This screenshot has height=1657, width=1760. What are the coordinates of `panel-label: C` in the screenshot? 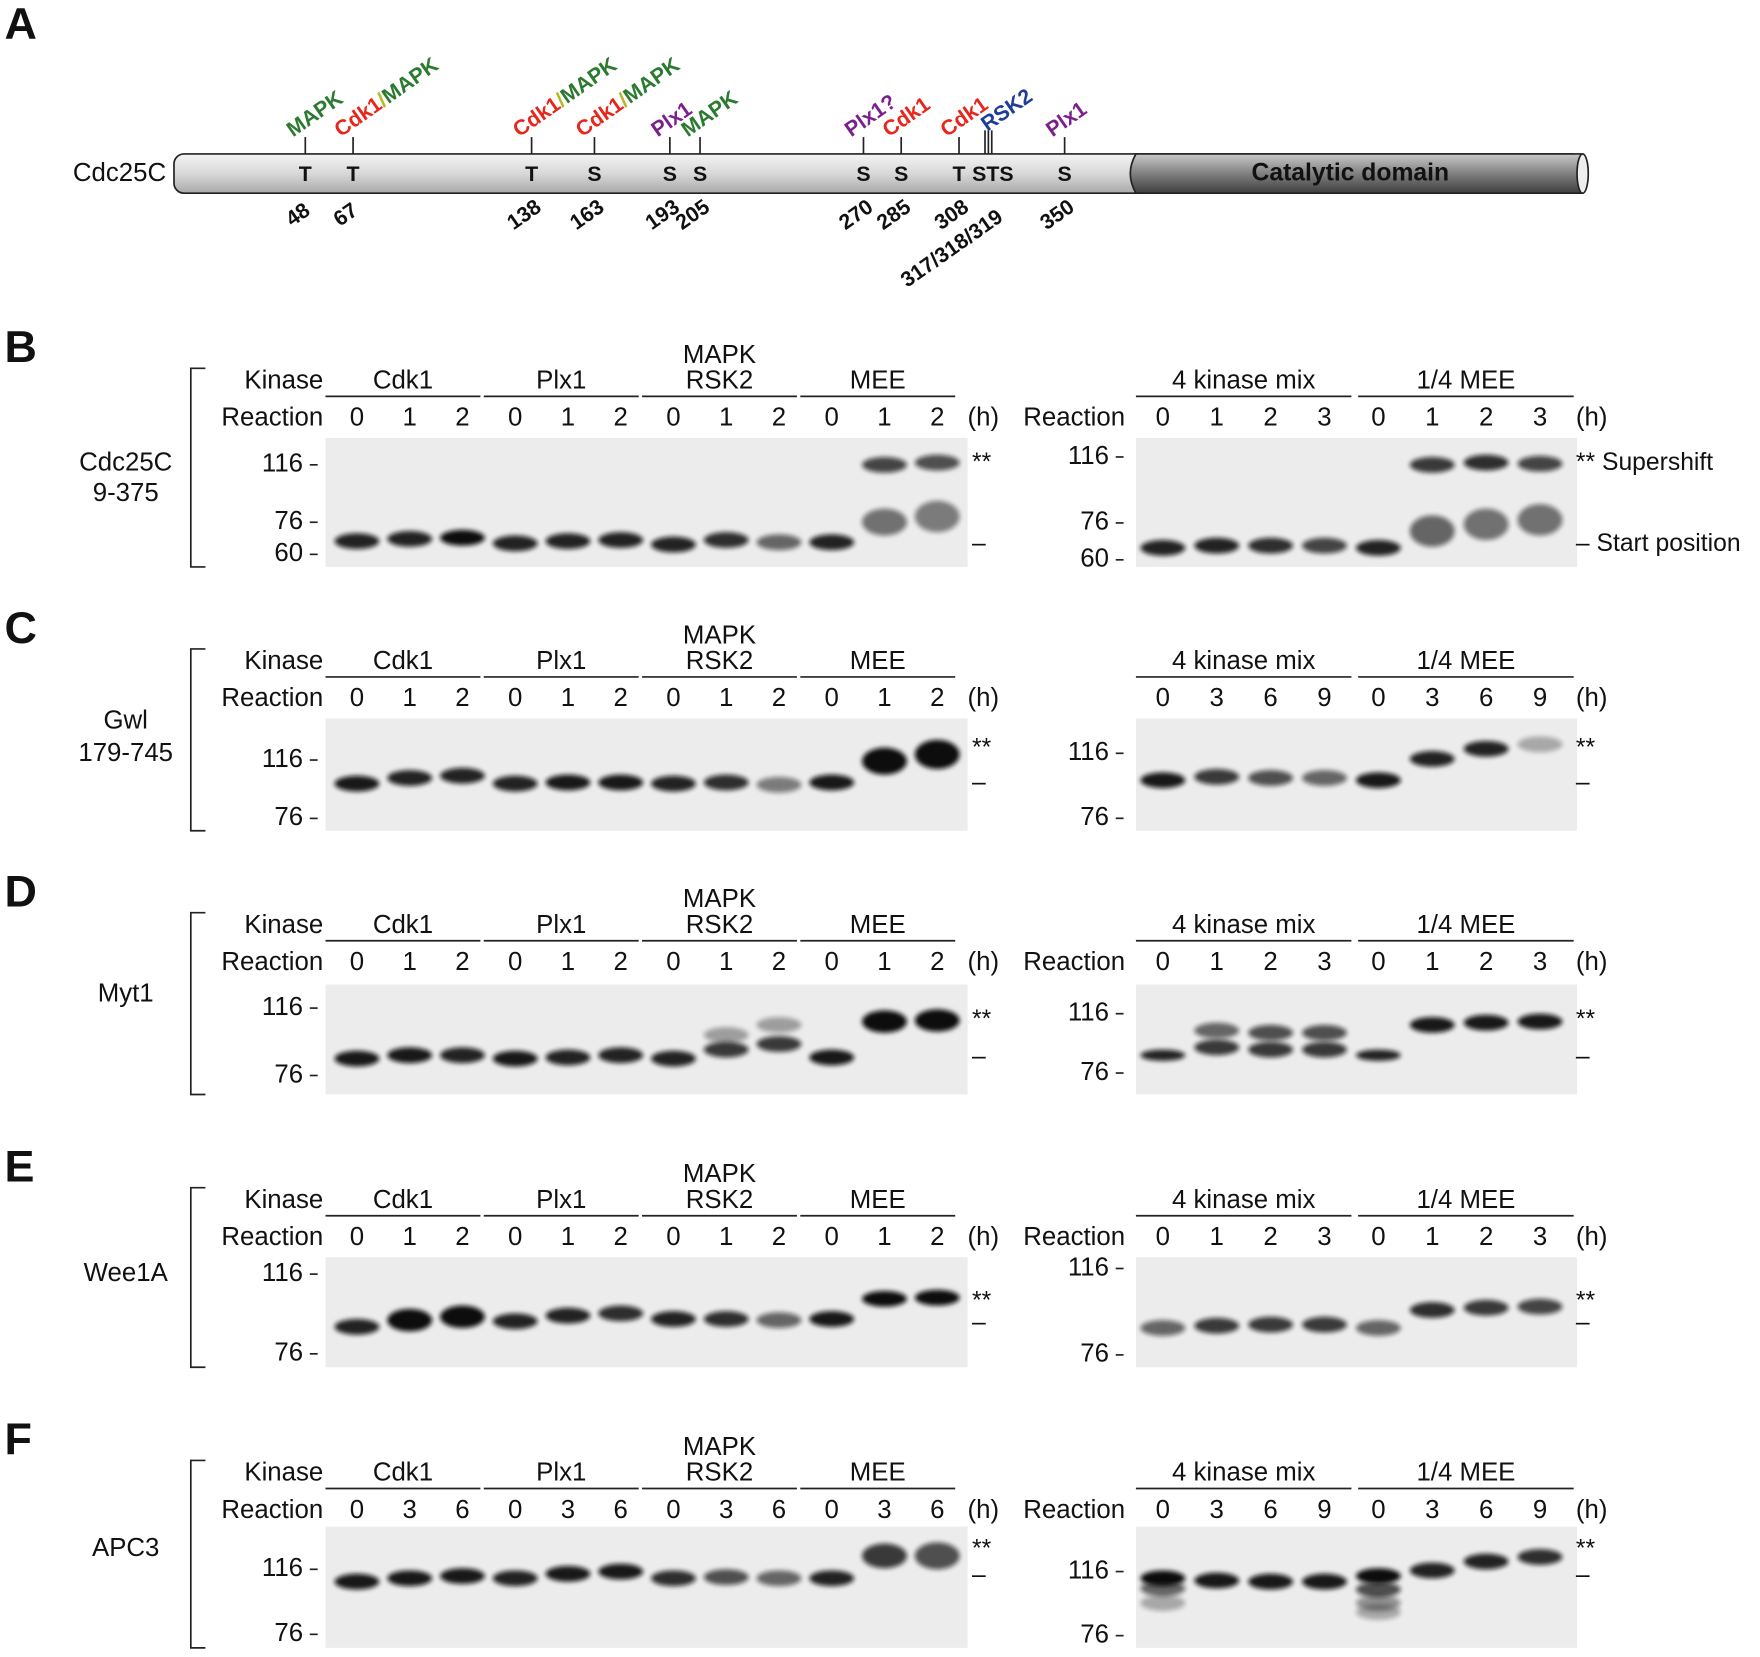 It's located at (20, 627).